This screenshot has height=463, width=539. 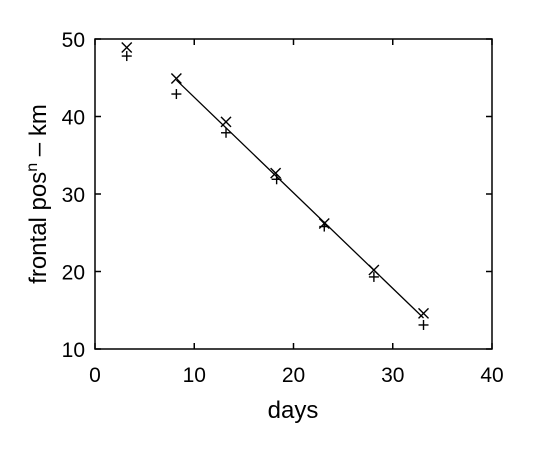 What do you see at coordinates (73, 40) in the screenshot?
I see `y-tick-label: 50` at bounding box center [73, 40].